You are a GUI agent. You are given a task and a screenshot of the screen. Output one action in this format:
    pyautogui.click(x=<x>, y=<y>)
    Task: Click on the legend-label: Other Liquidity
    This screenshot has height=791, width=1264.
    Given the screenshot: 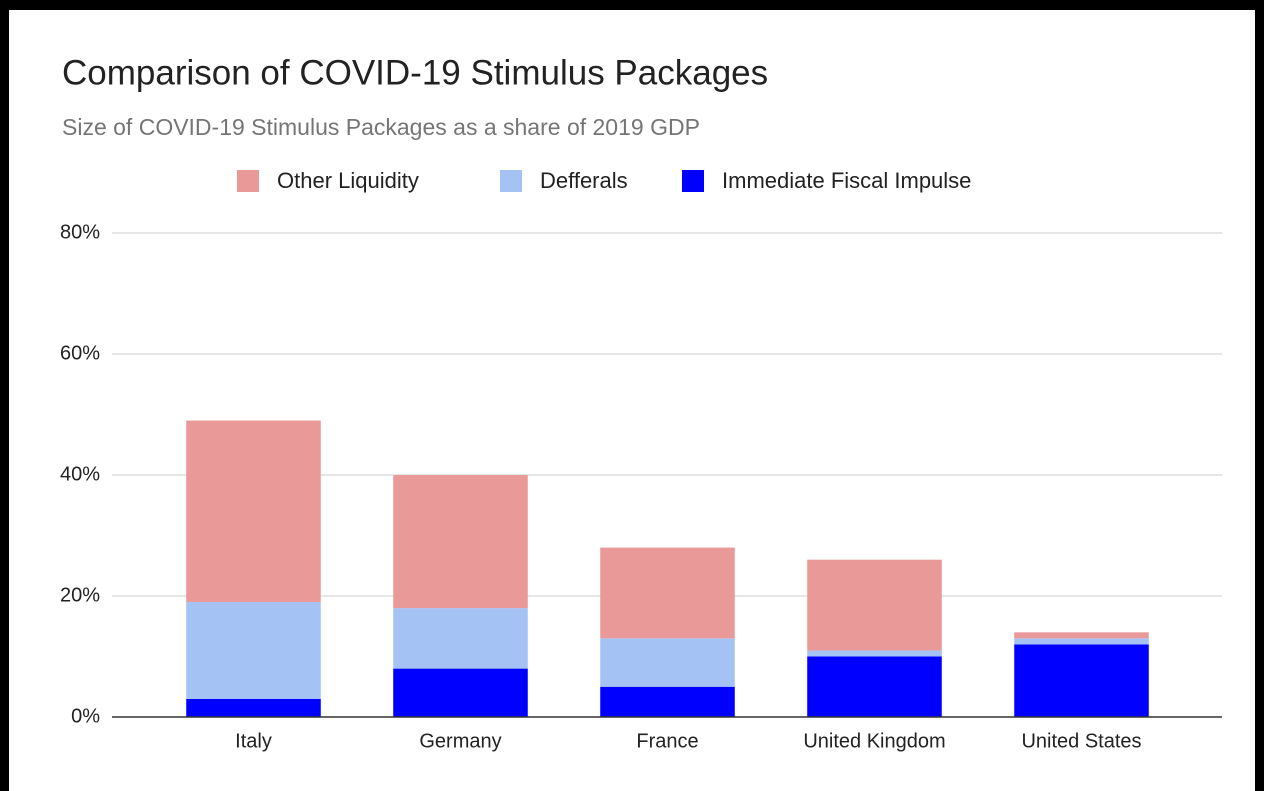 What is the action you would take?
    pyautogui.click(x=348, y=180)
    